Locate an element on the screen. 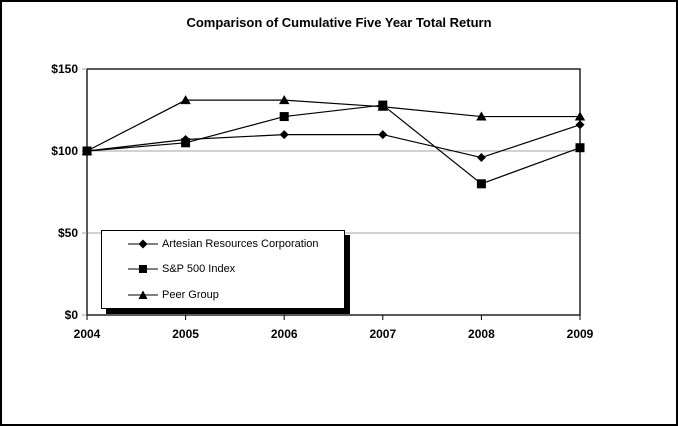 The height and width of the screenshot is (426, 678). triangle-series-icon is located at coordinates (143, 295).